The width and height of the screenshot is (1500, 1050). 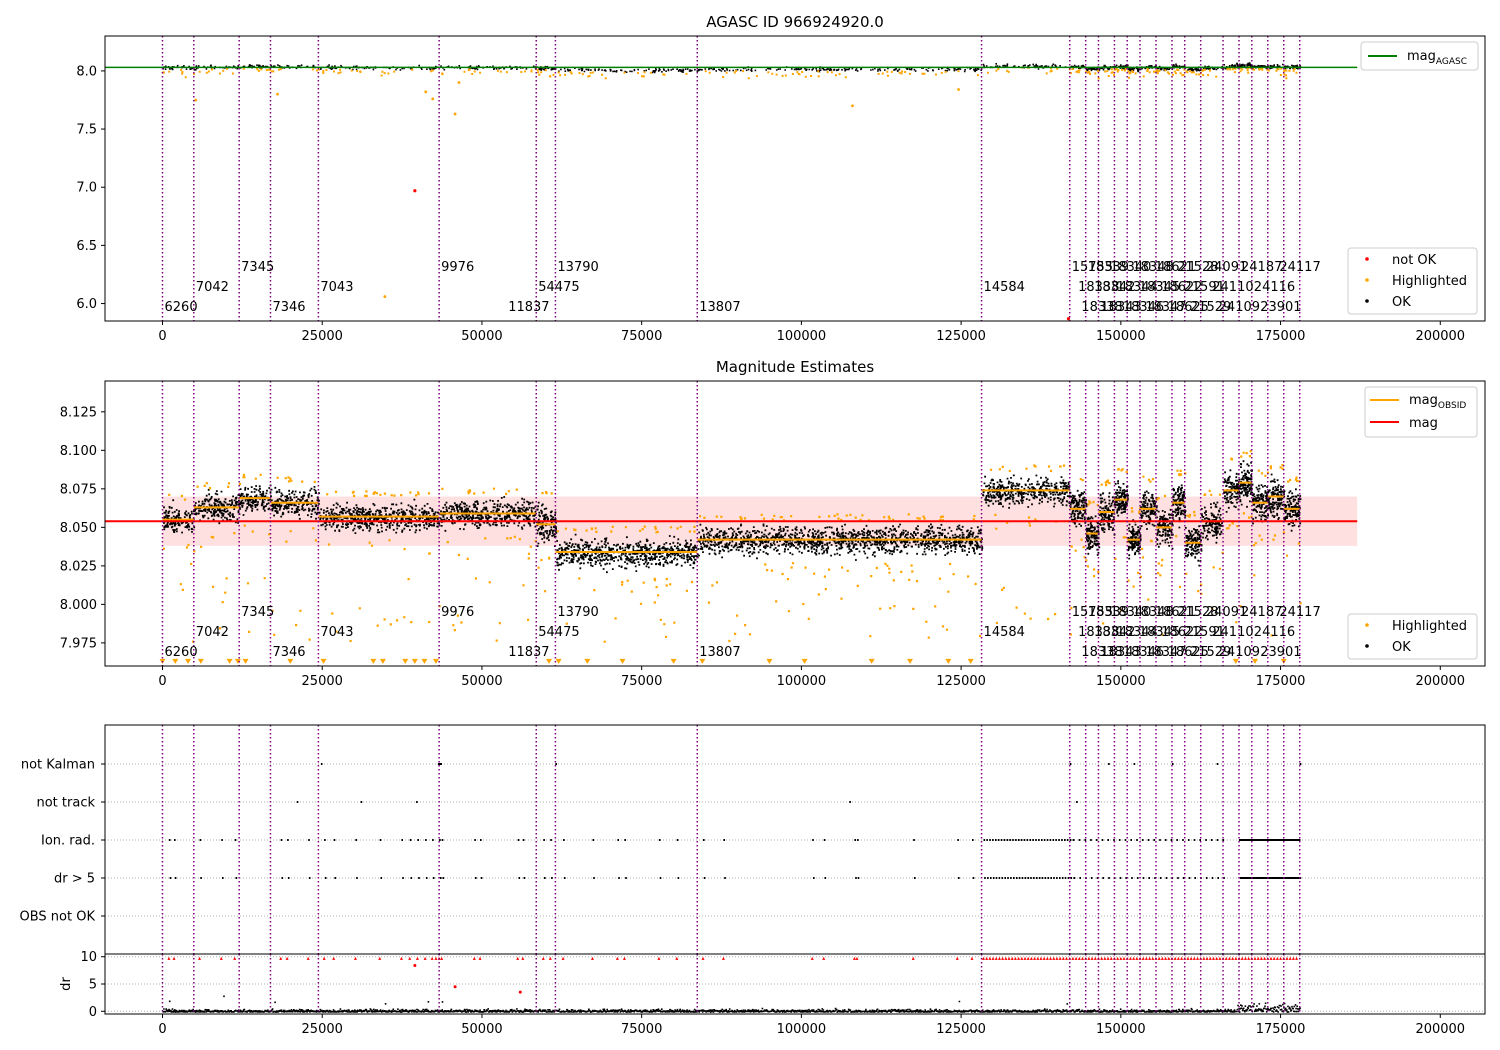 I want to click on obsid-label: 18621, so click(x=1175, y=612).